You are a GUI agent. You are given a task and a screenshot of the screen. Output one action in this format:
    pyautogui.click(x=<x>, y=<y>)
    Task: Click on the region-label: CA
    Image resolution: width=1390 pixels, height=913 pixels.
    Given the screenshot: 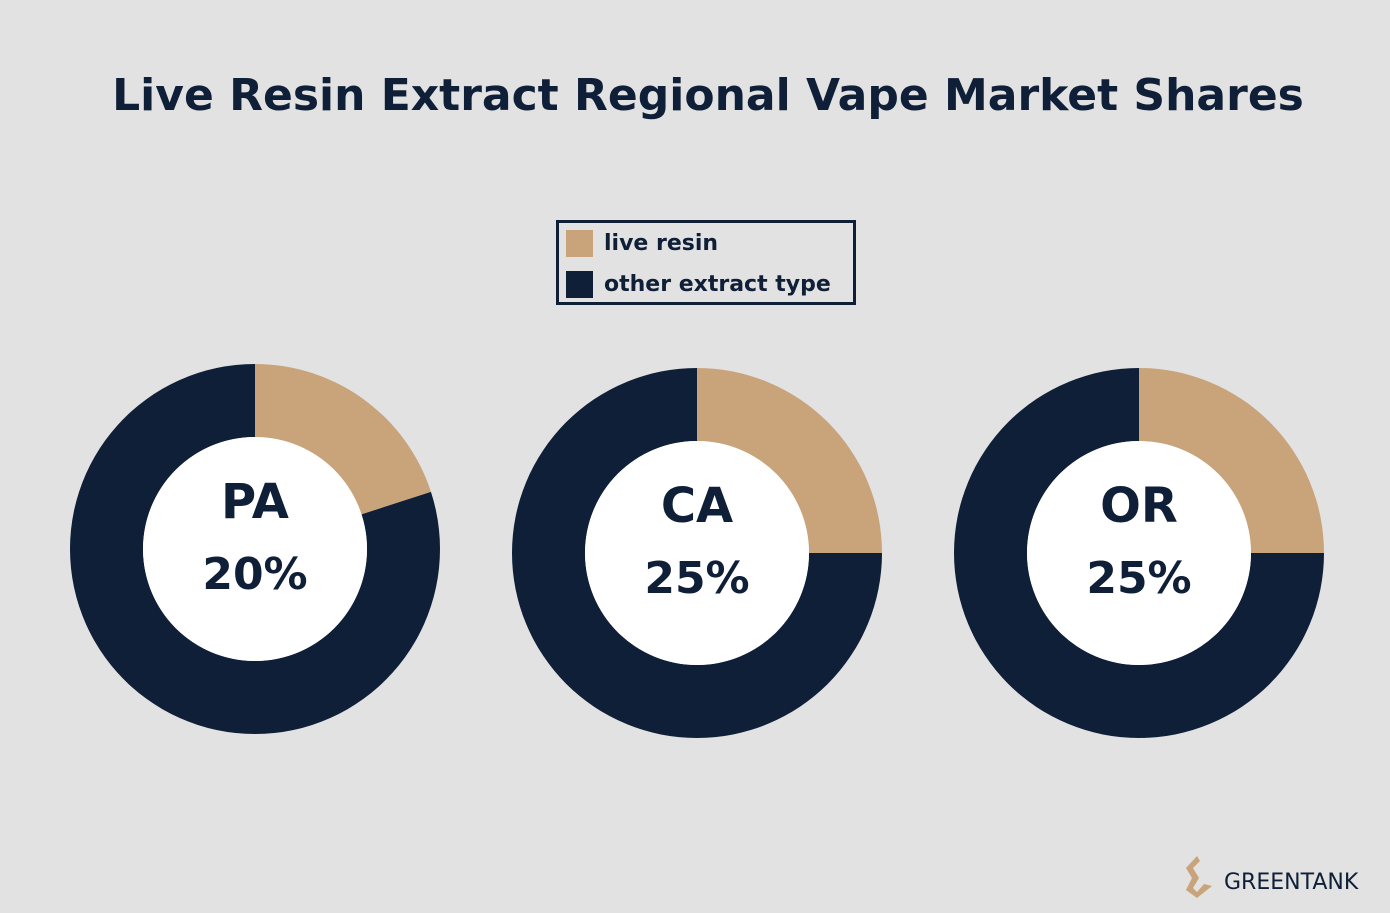 What is the action you would take?
    pyautogui.click(x=697, y=506)
    